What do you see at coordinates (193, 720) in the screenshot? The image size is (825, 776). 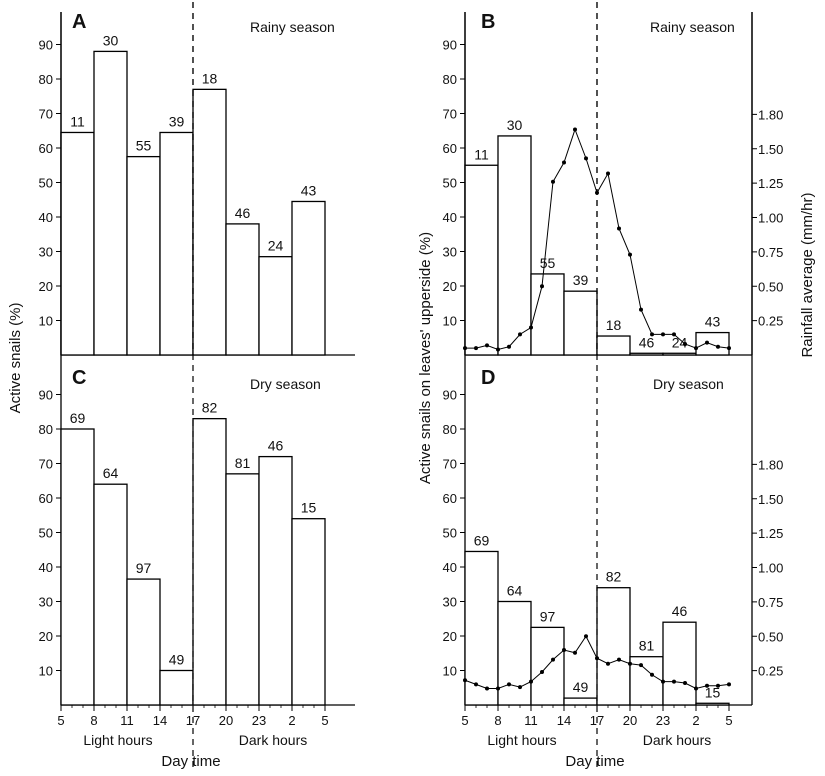 I see `x-tick-label: 17` at bounding box center [193, 720].